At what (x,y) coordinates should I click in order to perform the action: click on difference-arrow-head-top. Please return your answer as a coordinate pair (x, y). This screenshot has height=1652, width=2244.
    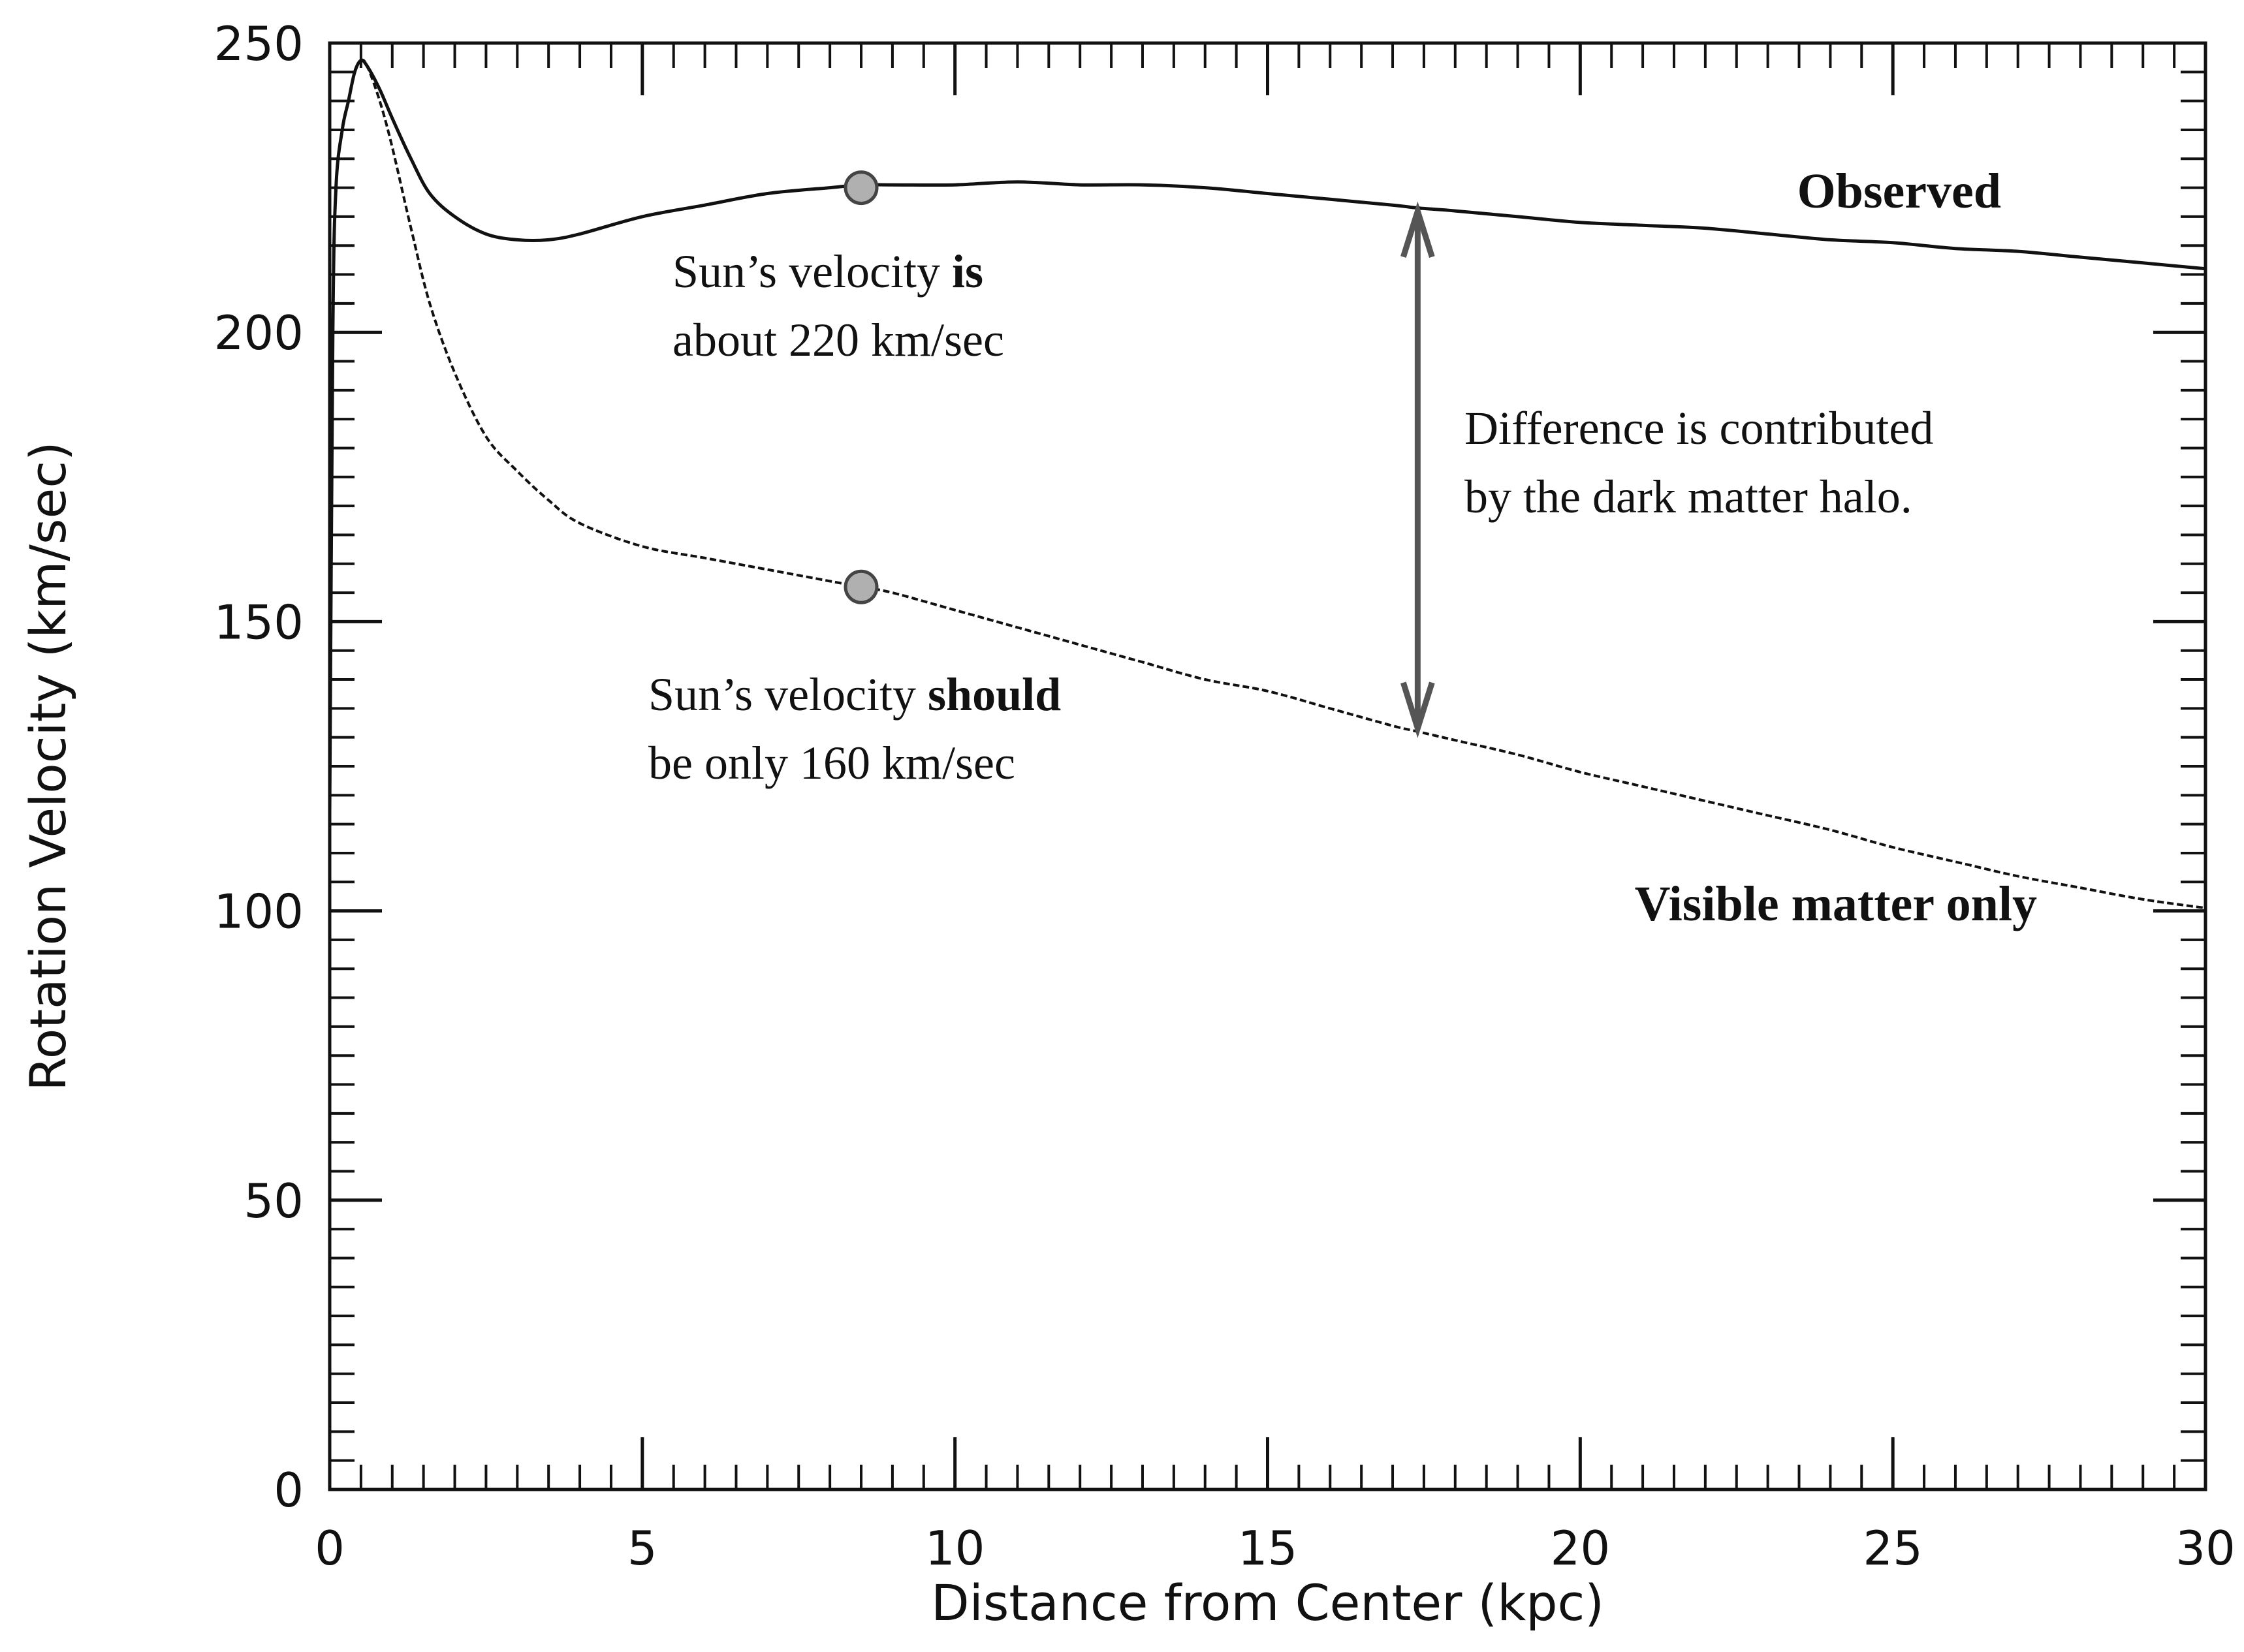
    Looking at the image, I should click on (1418, 229).